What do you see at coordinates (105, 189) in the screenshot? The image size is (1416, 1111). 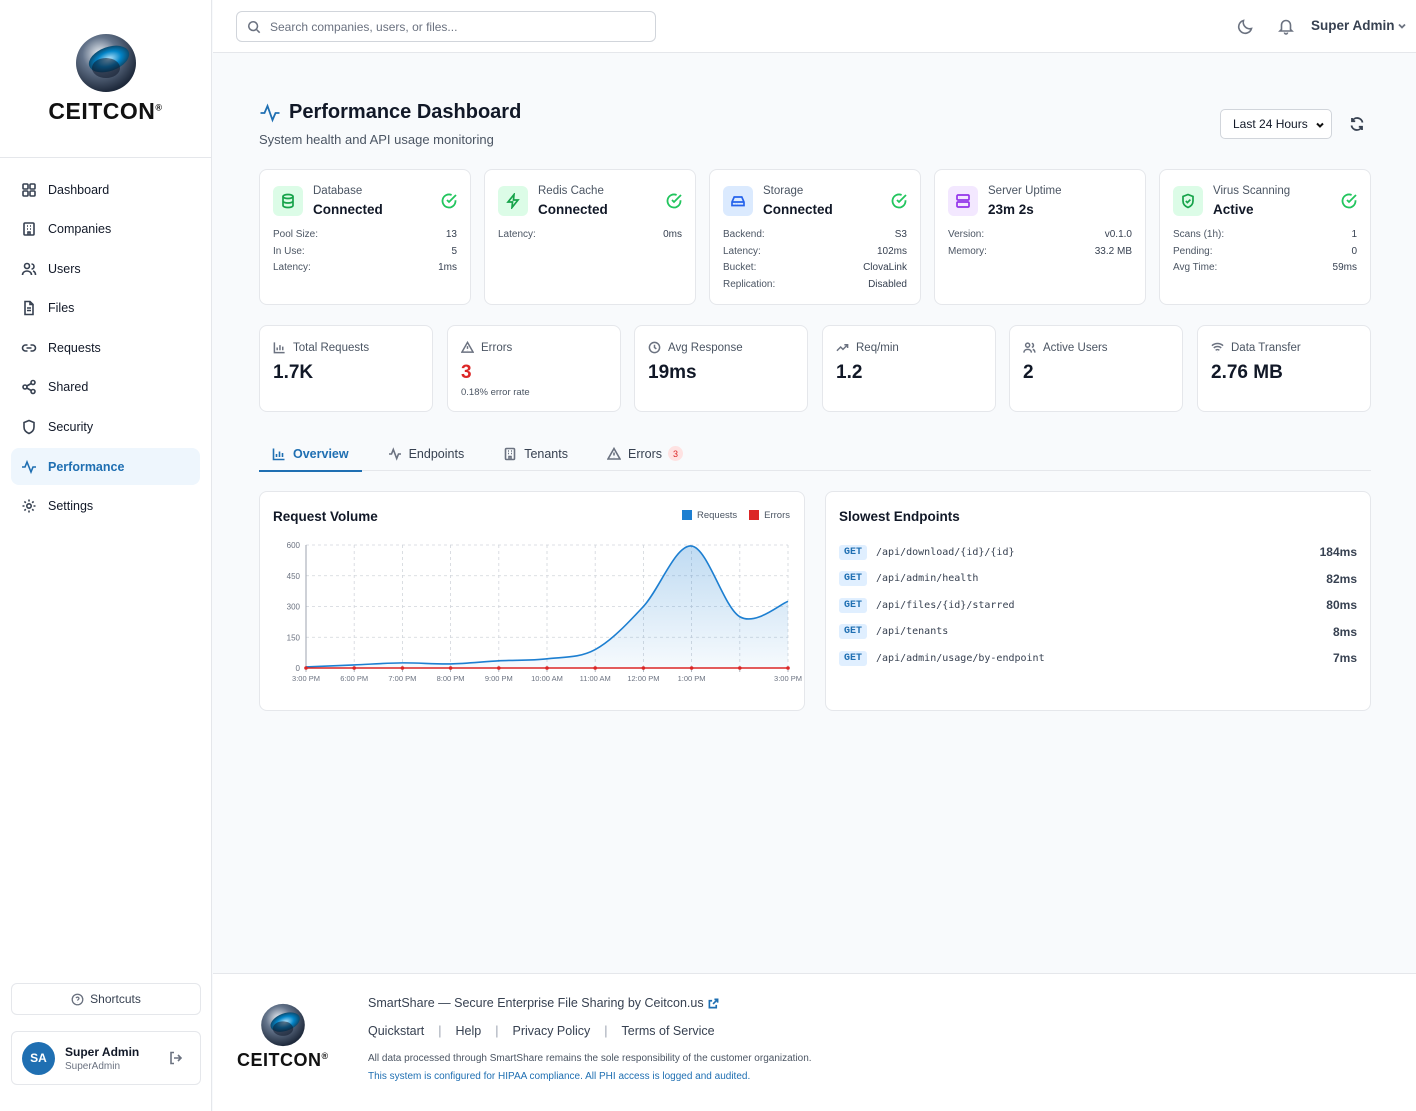 I see `sidebar-item-dashboard: Dashboard` at bounding box center [105, 189].